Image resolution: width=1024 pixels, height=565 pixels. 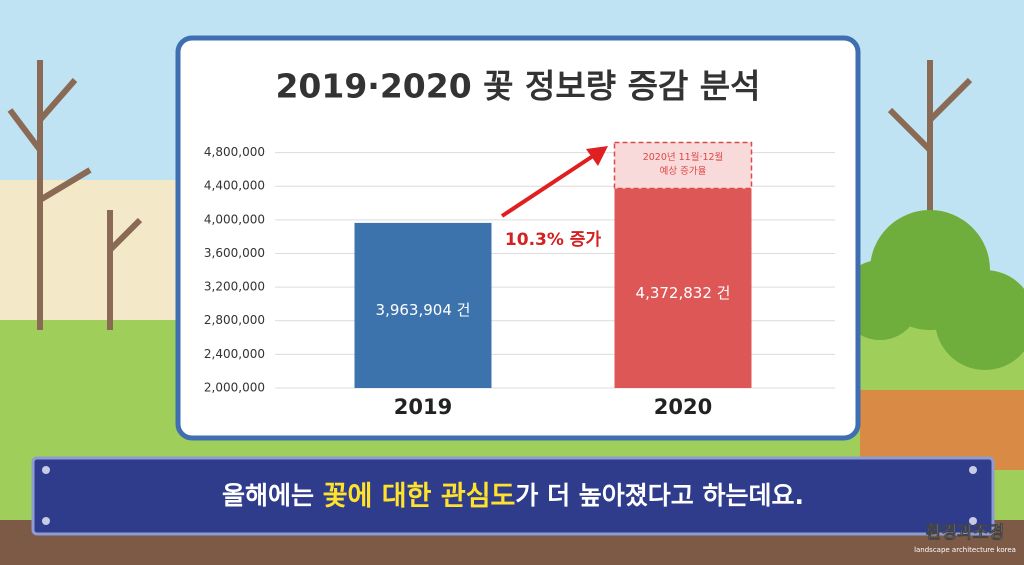 What do you see at coordinates (272, 495) in the screenshot?
I see `caption-part: 올해에는` at bounding box center [272, 495].